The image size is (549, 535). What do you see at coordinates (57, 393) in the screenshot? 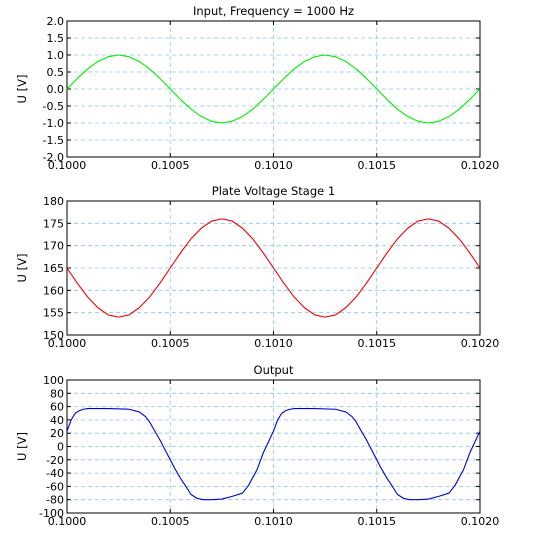
I see `y-tick-label: 80` at bounding box center [57, 393].